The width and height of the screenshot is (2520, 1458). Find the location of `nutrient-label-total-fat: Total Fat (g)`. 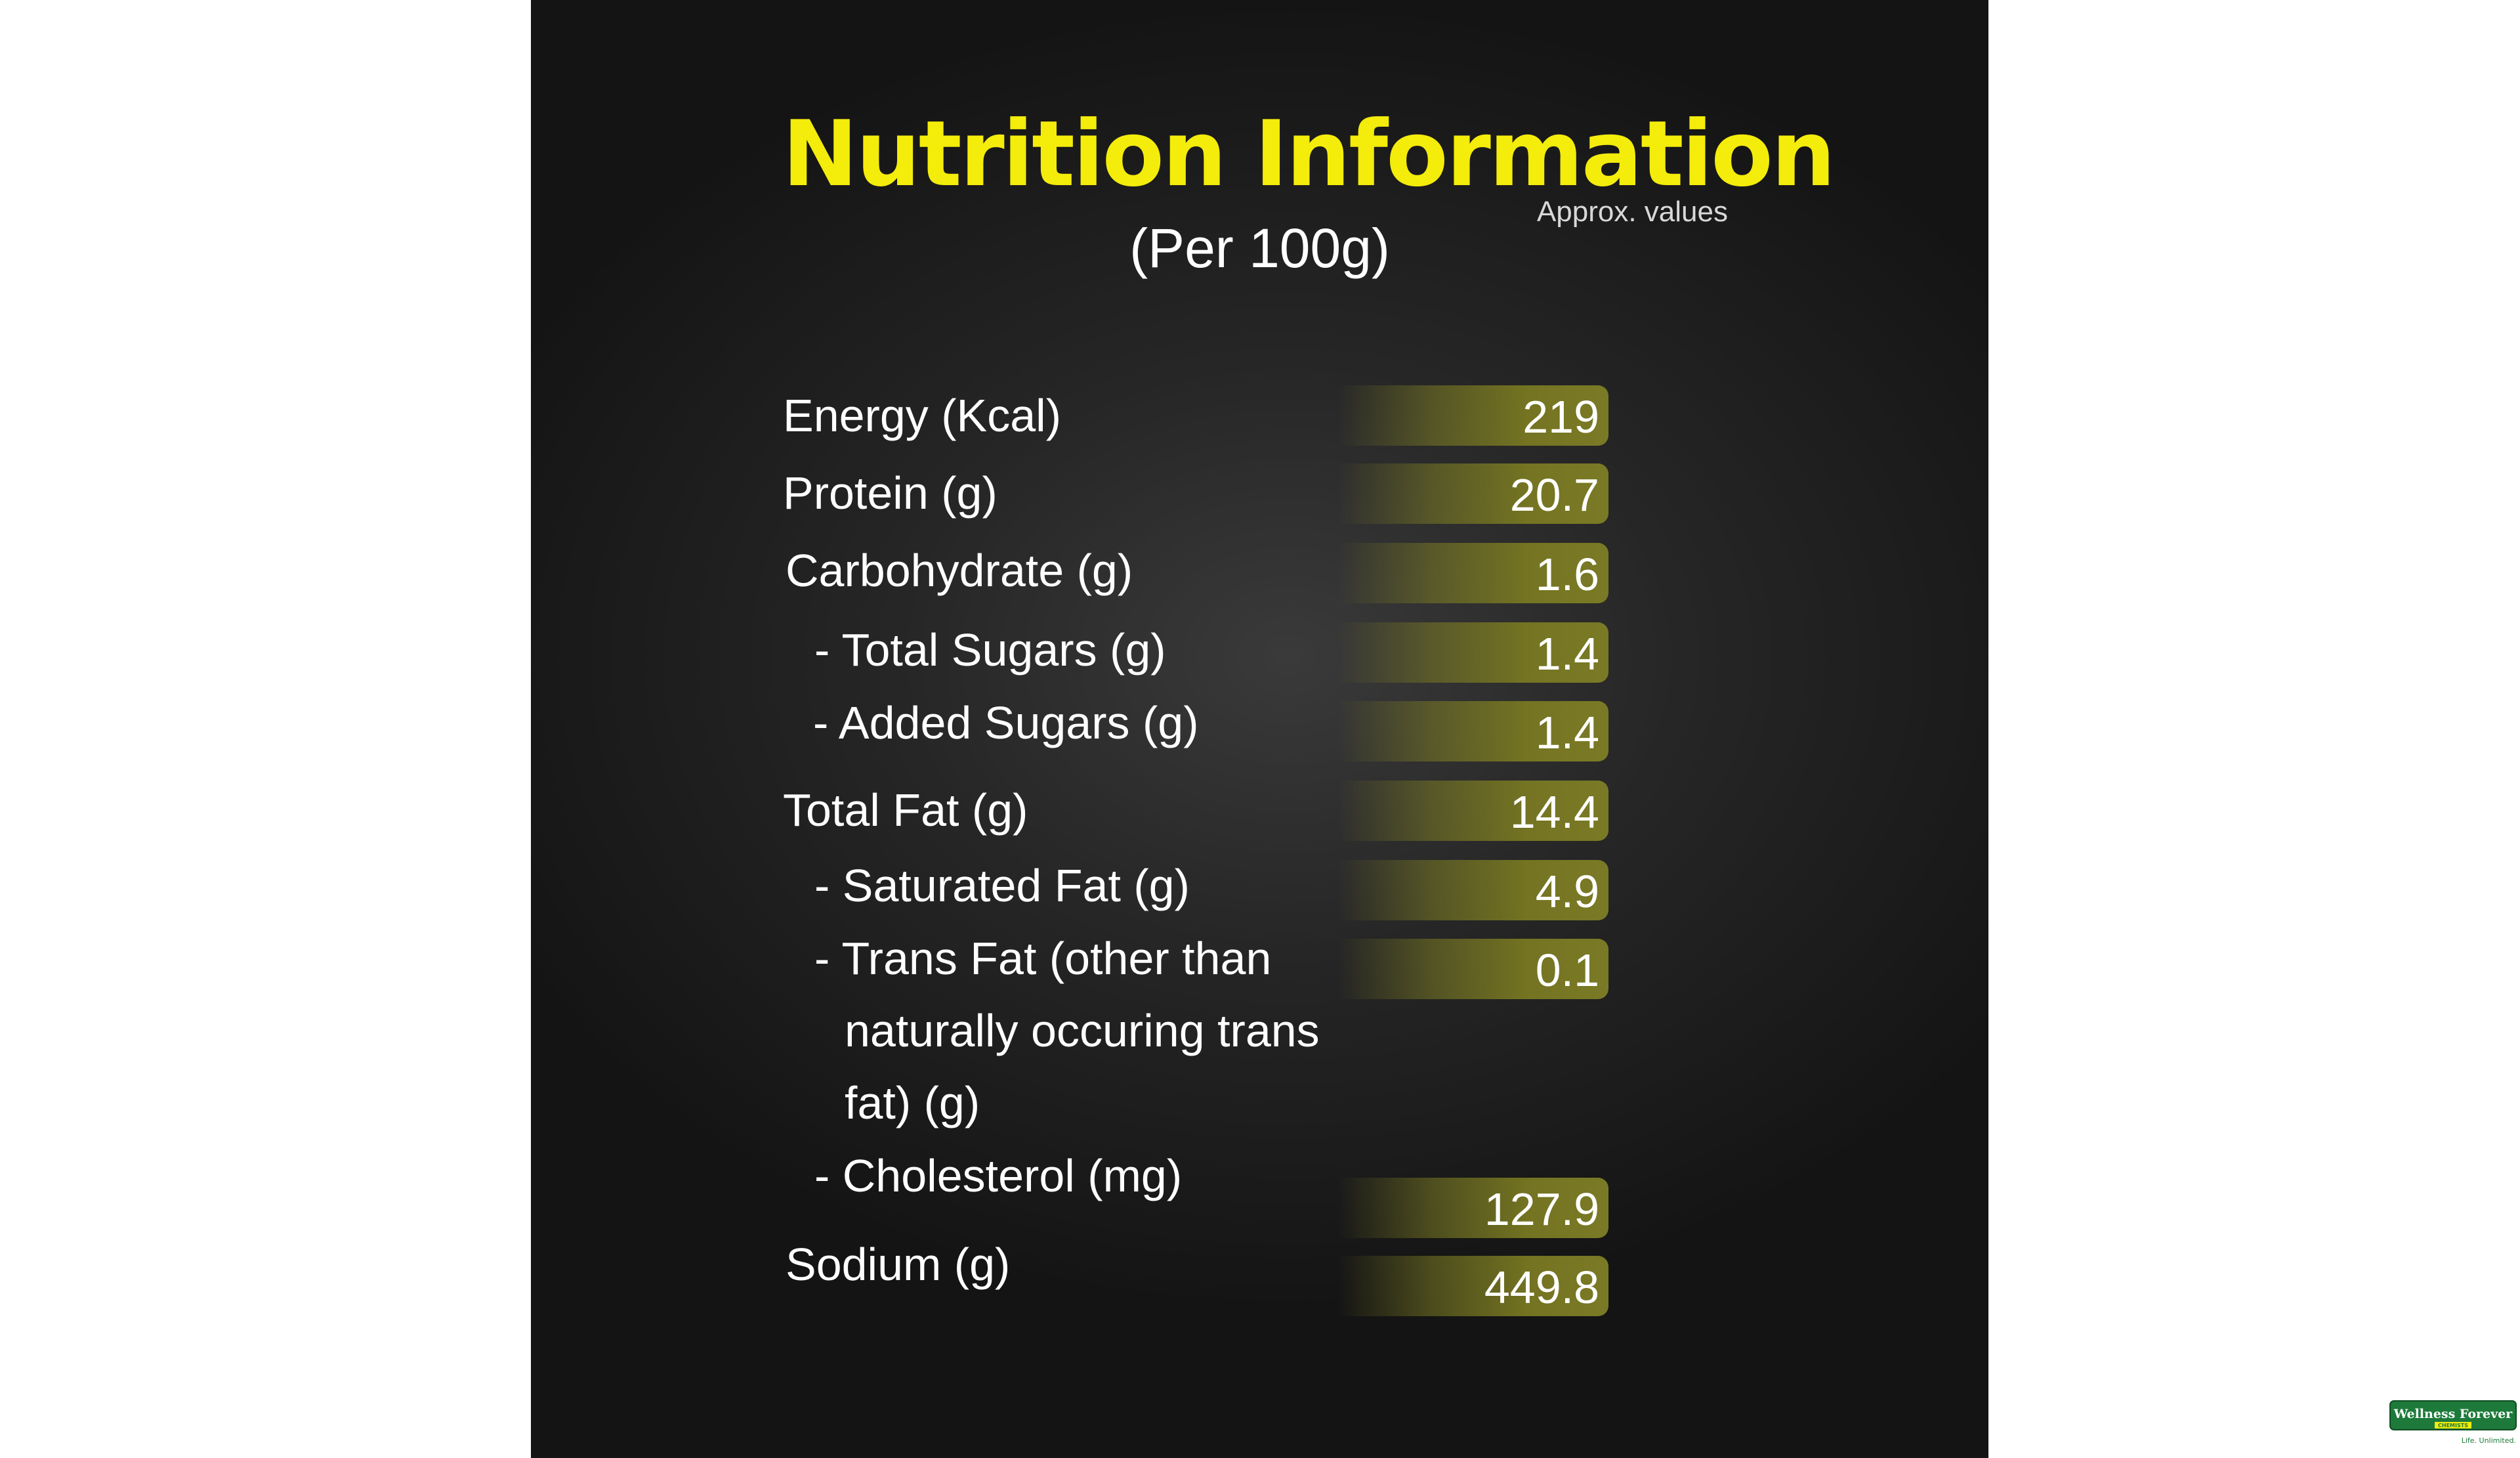

nutrient-label-total-fat: Total Fat (g) is located at coordinates (905, 810).